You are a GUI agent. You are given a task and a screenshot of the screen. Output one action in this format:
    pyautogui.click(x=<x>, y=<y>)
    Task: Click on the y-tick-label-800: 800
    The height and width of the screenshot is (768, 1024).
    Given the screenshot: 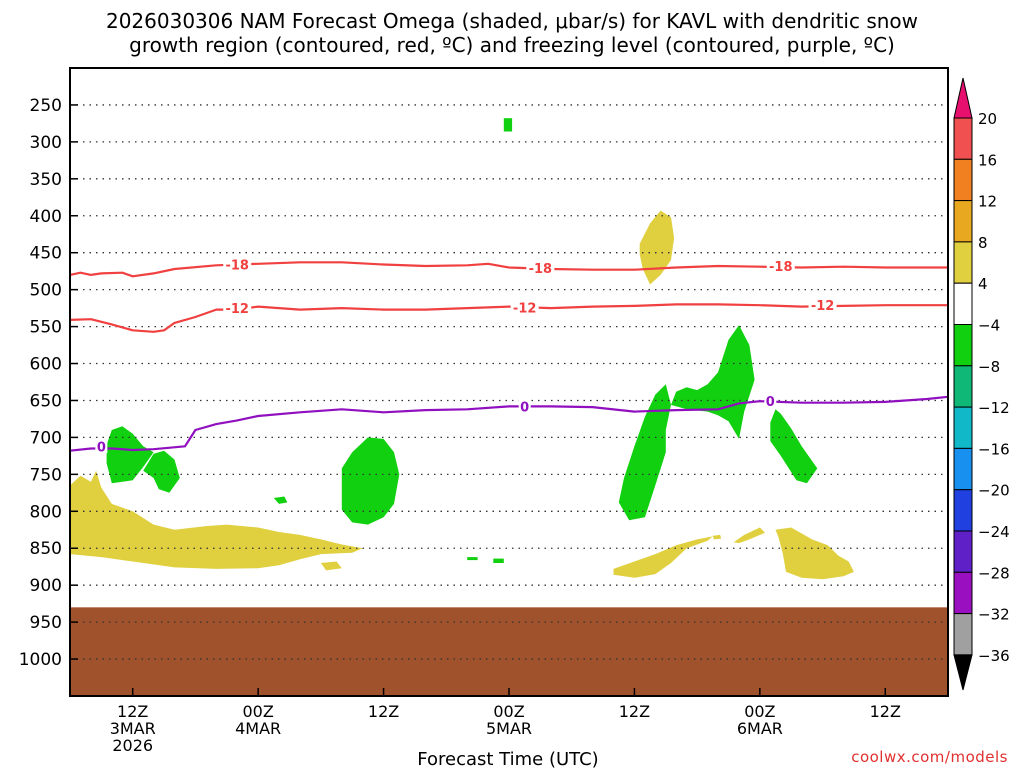 What is the action you would take?
    pyautogui.click(x=46, y=512)
    